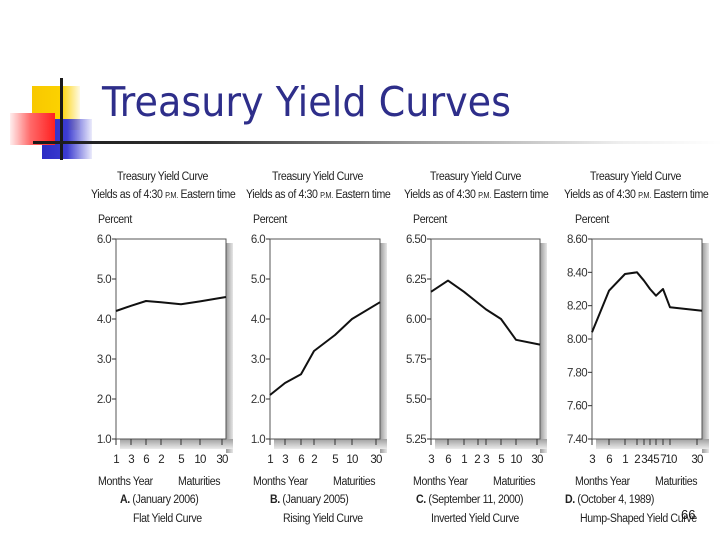  What do you see at coordinates (638, 350) in the screenshot?
I see `line-chart: 8.608.408.208.007.807.607.403 6 1 2 3 4 5 7 10 30` at bounding box center [638, 350].